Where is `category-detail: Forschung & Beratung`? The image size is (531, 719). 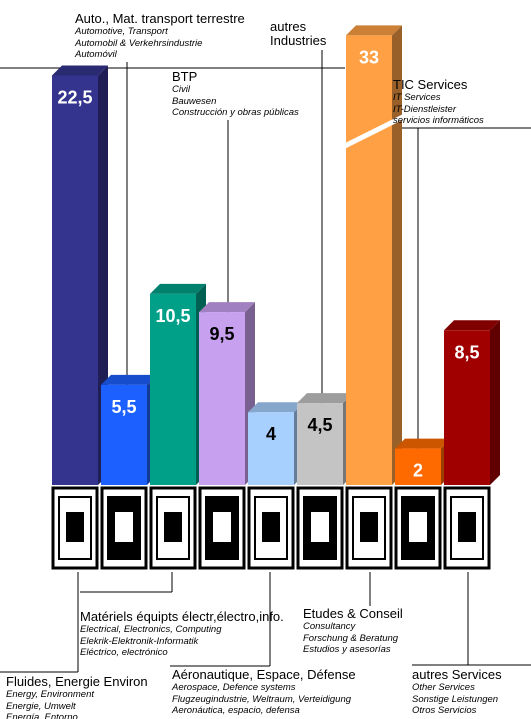 category-detail: Forschung & Beratung is located at coordinates (351, 638).